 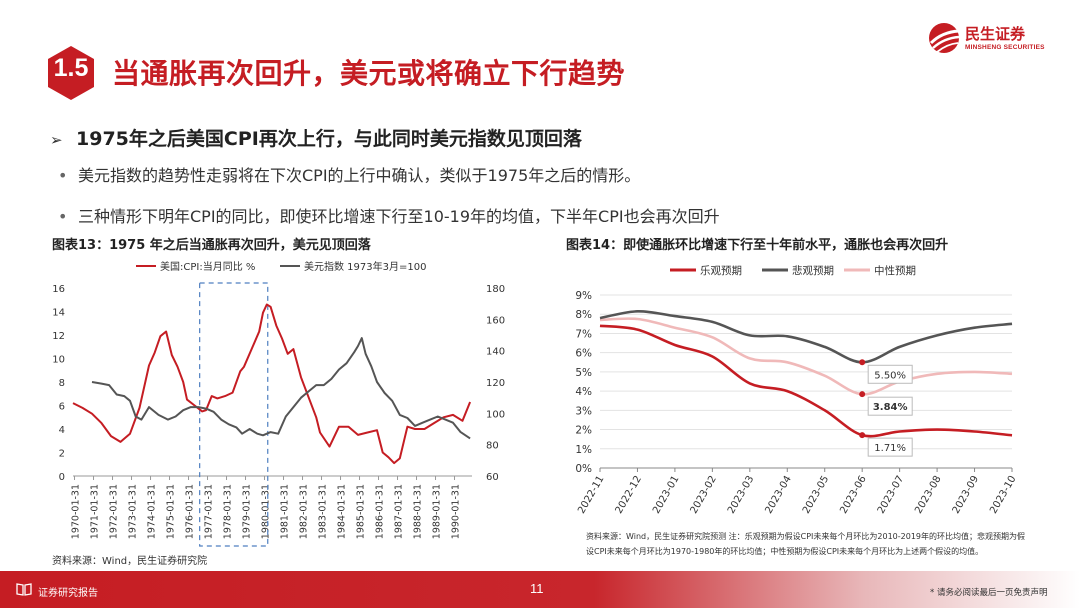 I want to click on y-left-tick-label: 6, so click(x=62, y=407).